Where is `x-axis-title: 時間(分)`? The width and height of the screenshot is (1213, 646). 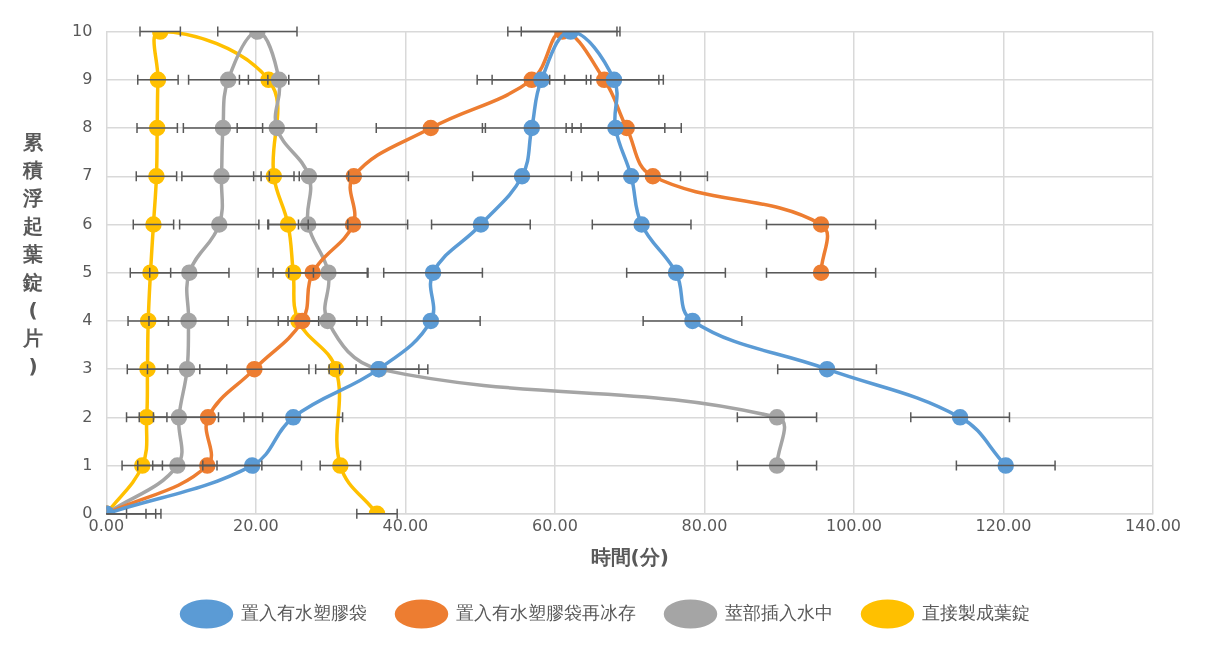
x-axis-title: 時間(分) is located at coordinates (629, 557).